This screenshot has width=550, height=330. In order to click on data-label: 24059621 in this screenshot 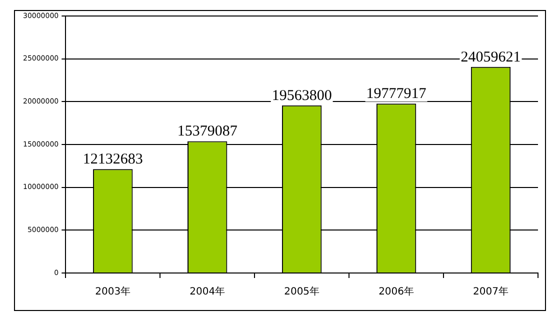, I will do `click(490, 57)`.